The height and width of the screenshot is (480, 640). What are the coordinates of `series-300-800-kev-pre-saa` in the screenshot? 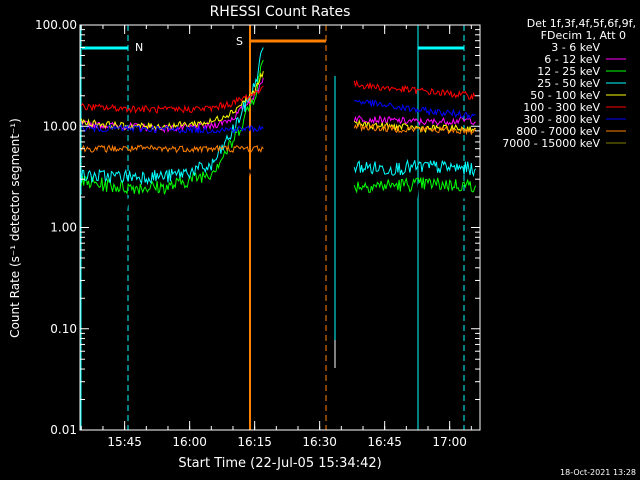 It's located at (172, 128).